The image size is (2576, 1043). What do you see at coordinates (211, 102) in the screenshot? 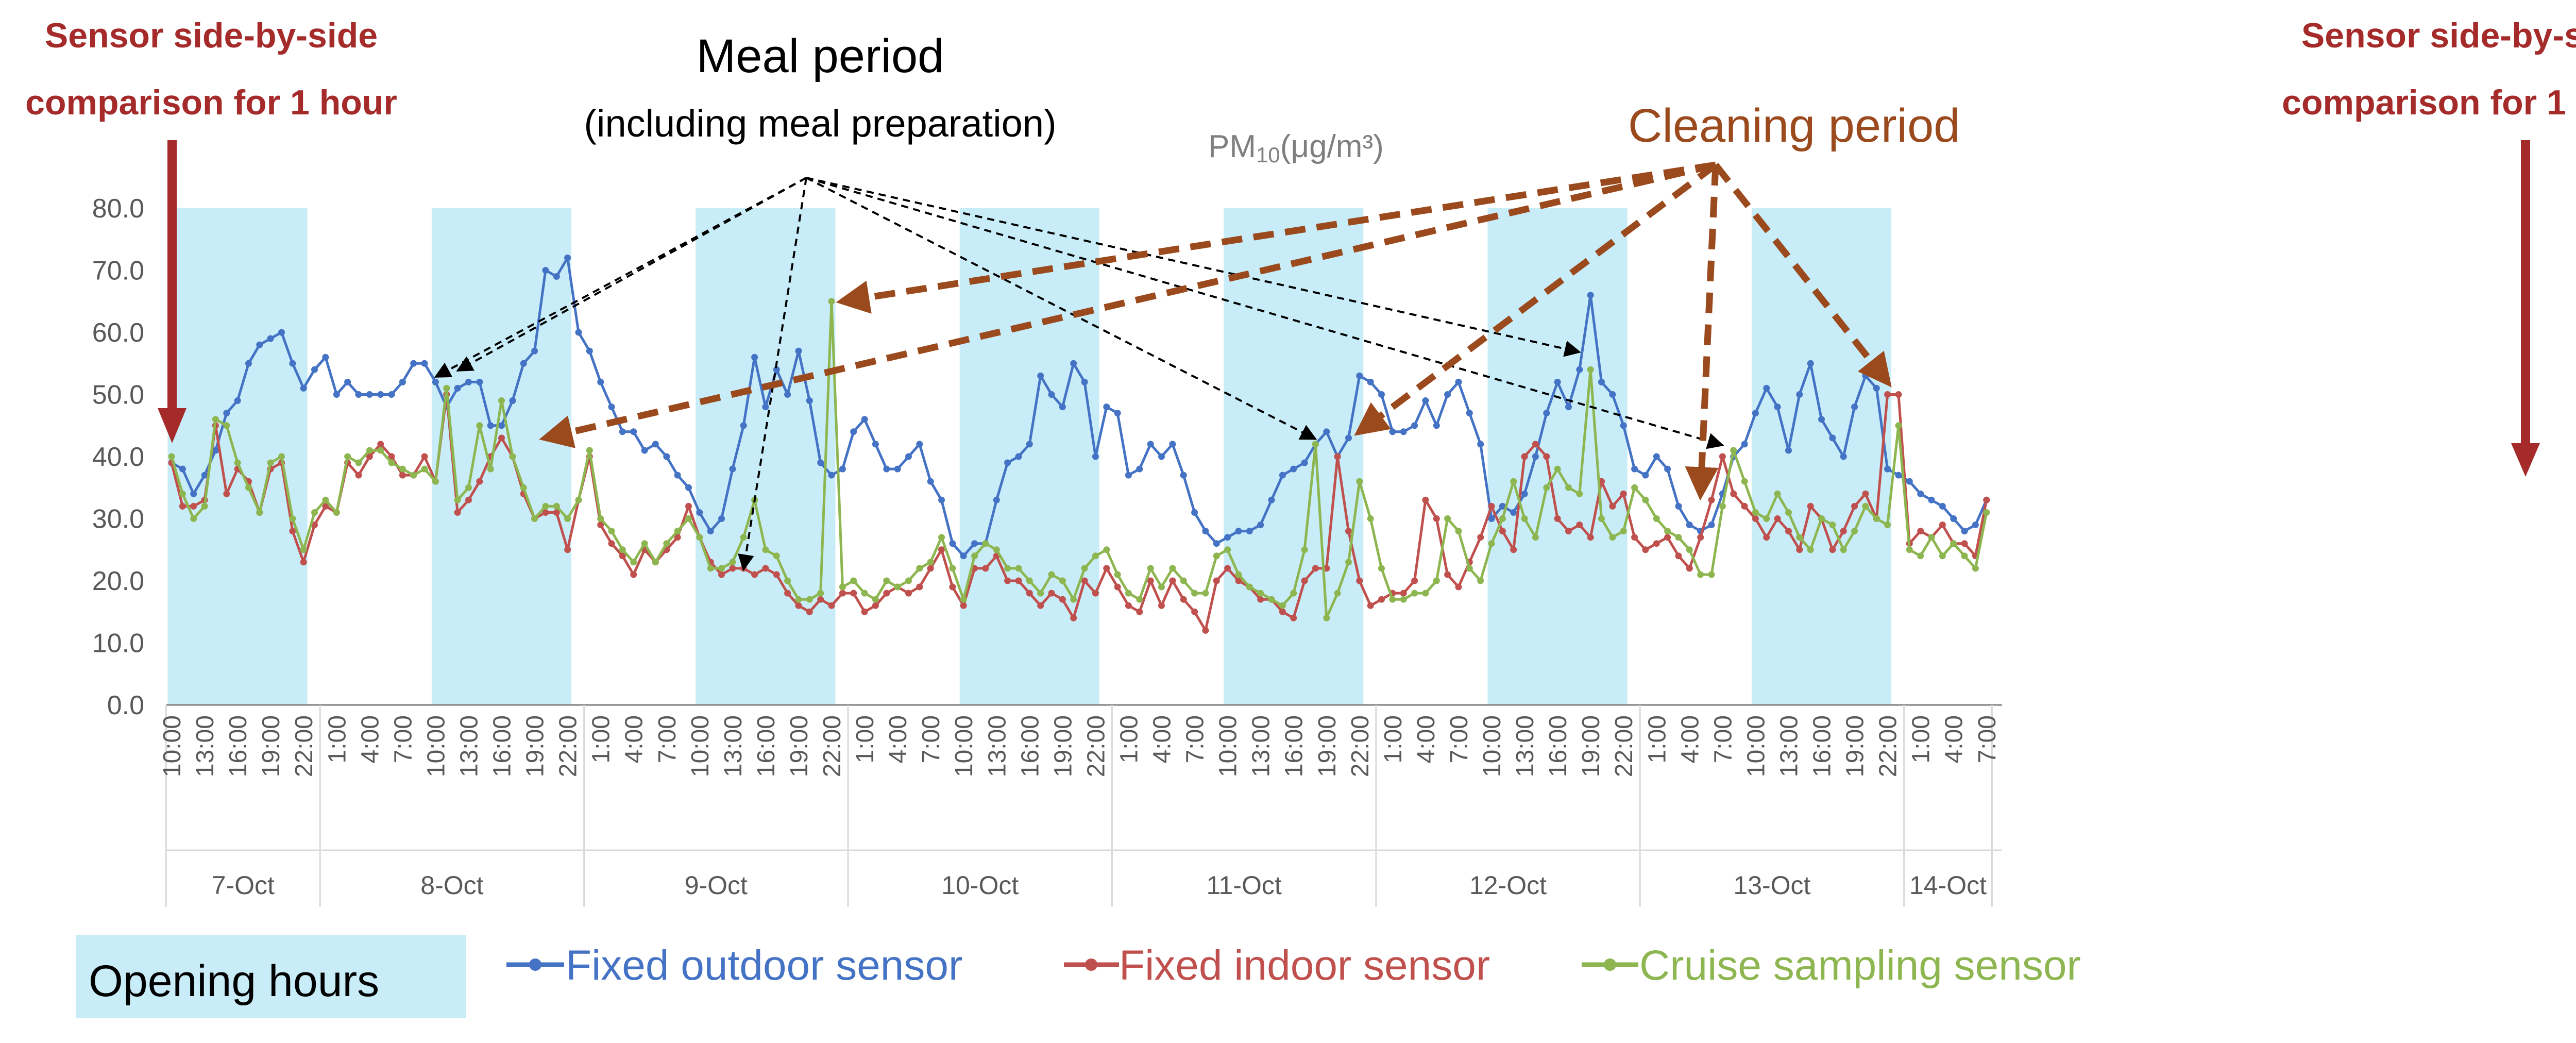
I see `sensor-comparison-left-line2: comparison for 1 hour` at bounding box center [211, 102].